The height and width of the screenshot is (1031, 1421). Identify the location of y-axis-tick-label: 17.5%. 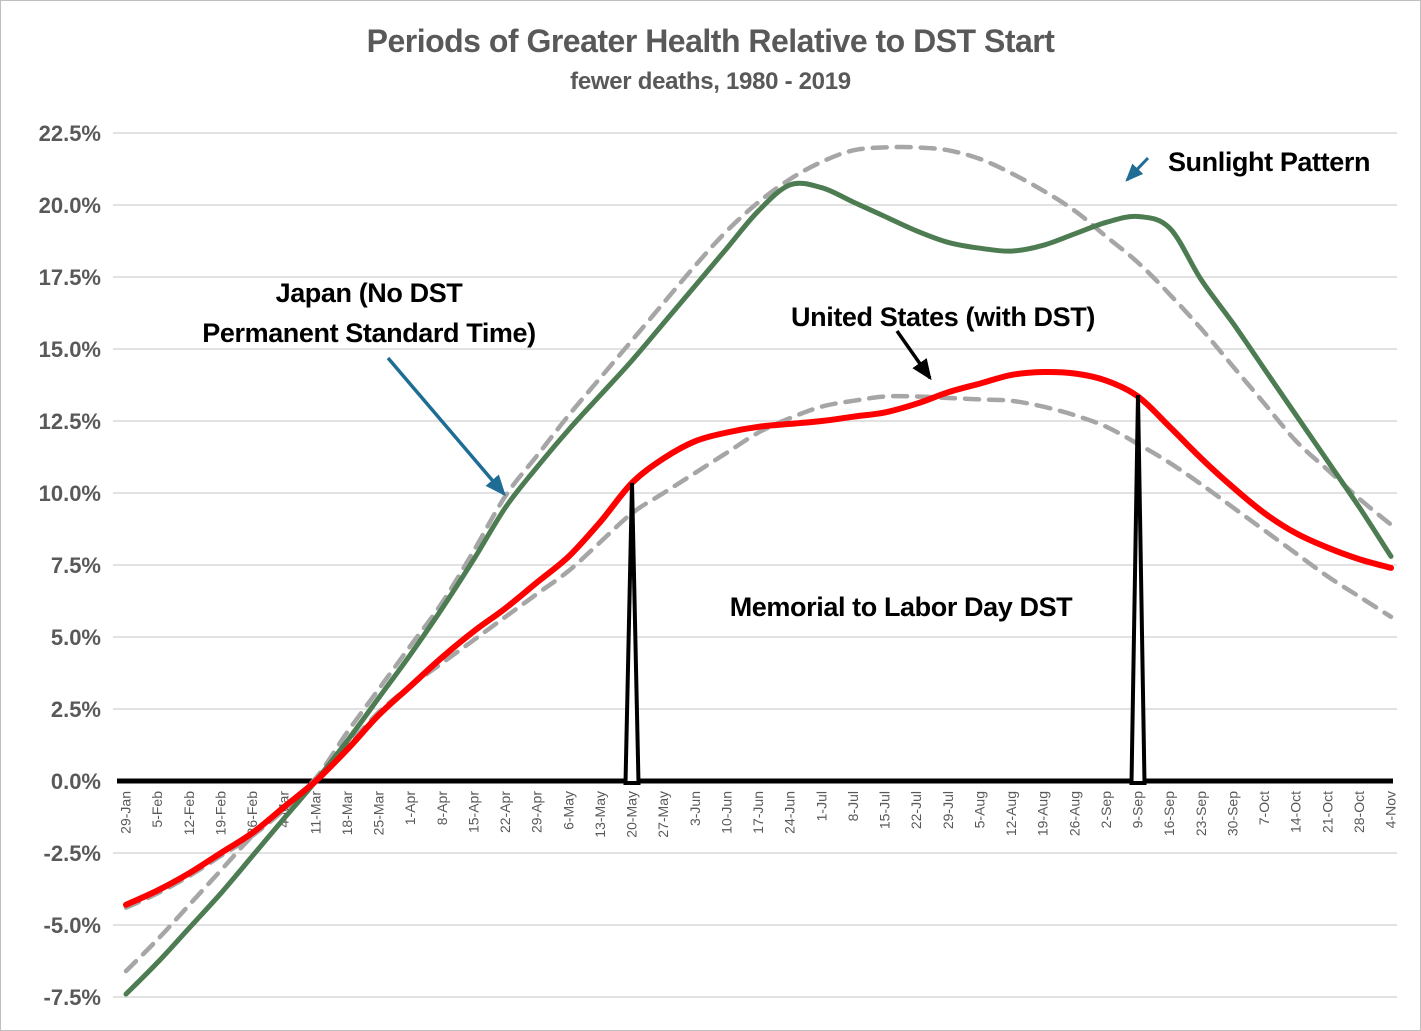
(70, 277).